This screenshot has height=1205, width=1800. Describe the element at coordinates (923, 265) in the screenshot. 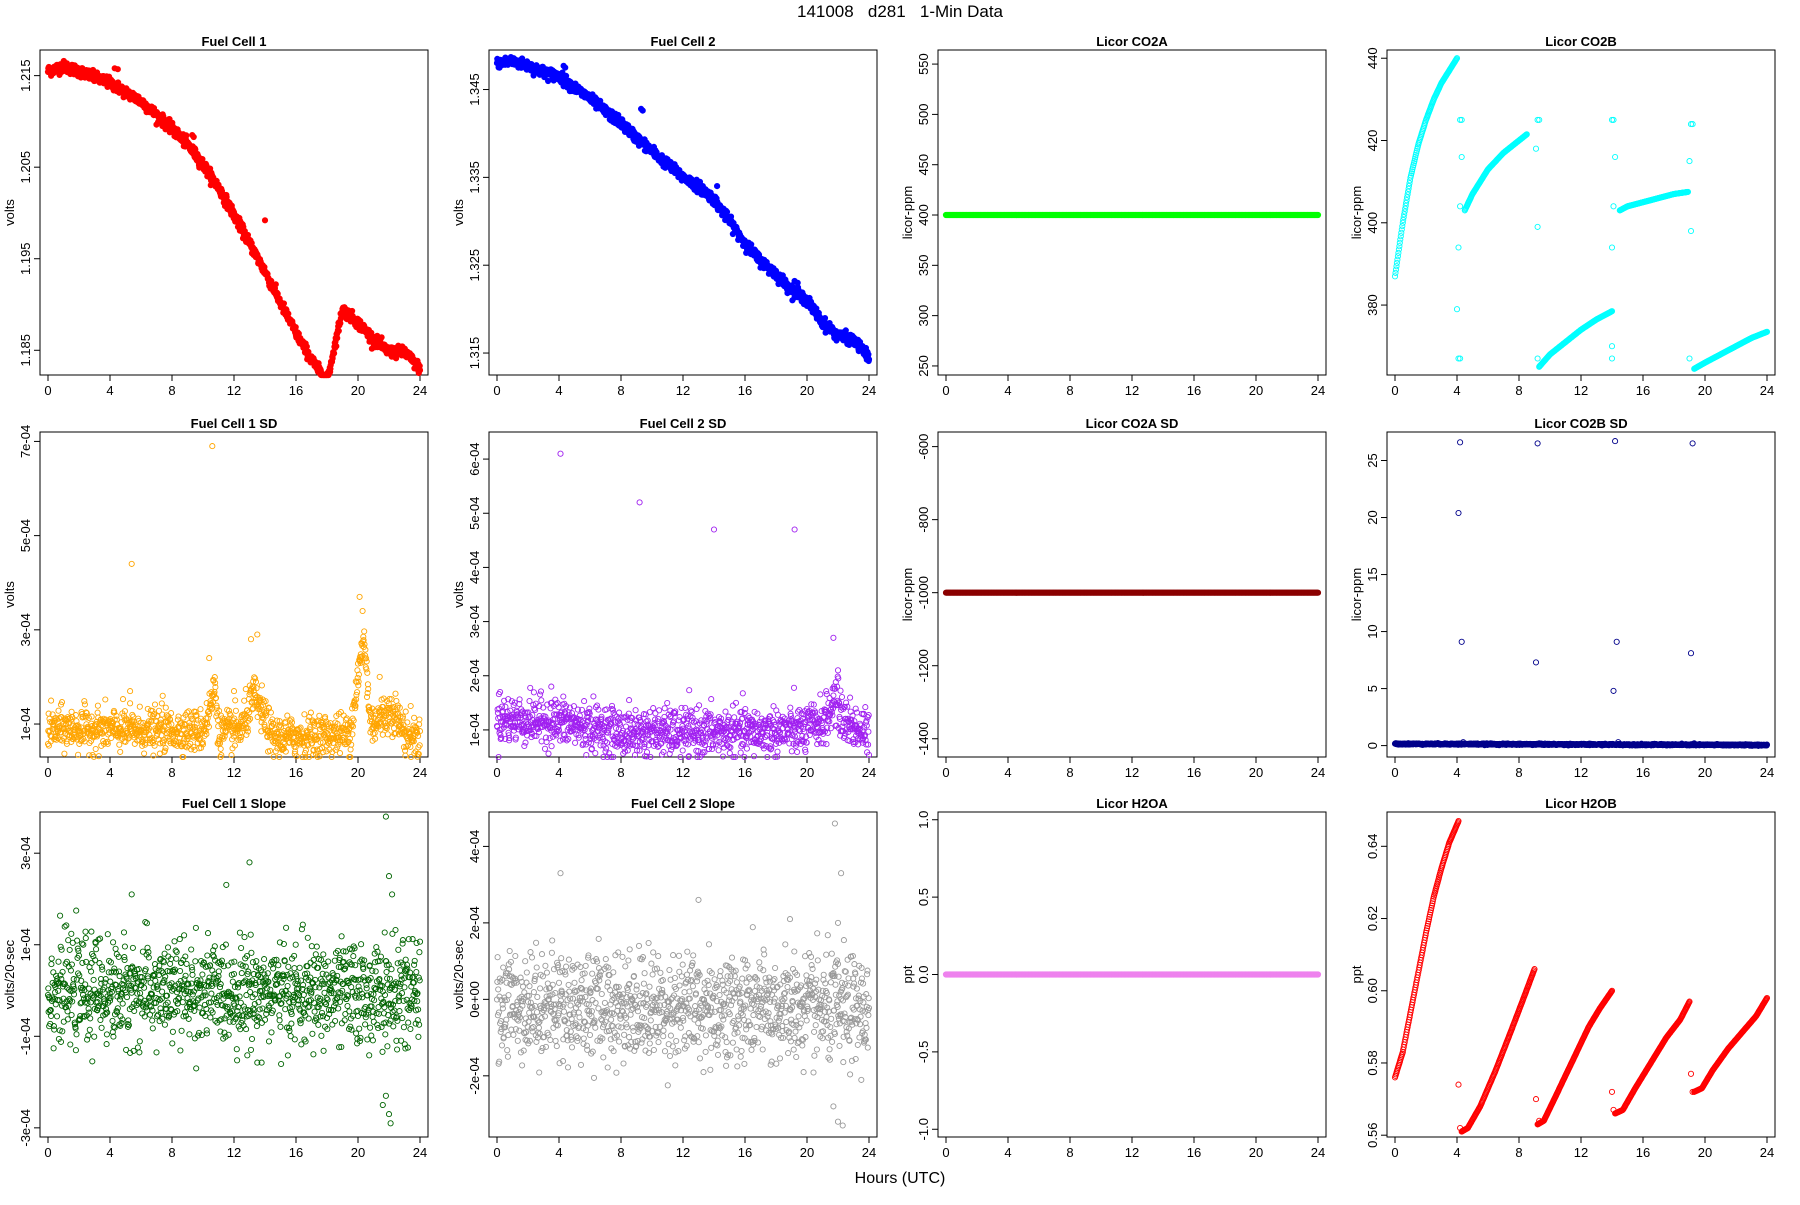

I see `y-tick-label: 350` at that location.